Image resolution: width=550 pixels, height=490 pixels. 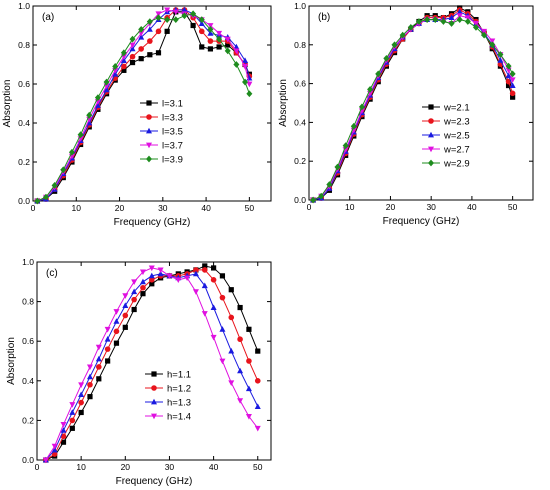 I want to click on legend-label: l=3.7, so click(x=172, y=146).